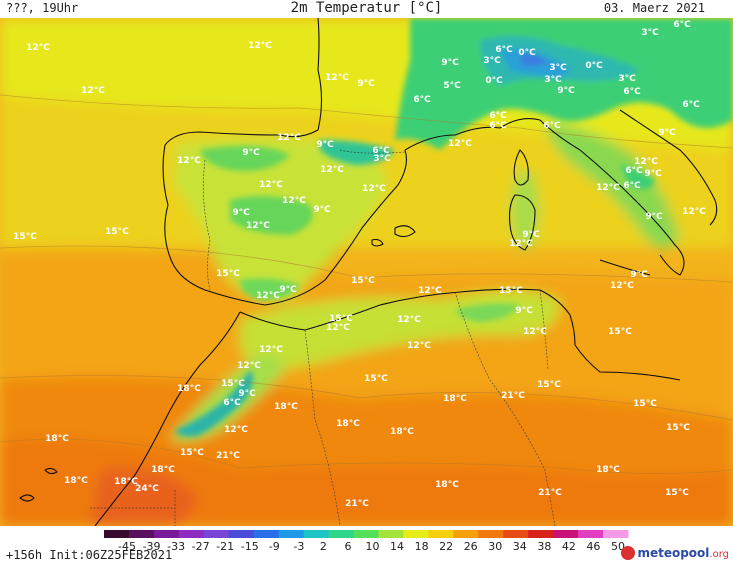 The height and width of the screenshot is (566, 733). Describe the element at coordinates (373, 546) in the screenshot. I see `colorbar-tick-label: 10` at that location.